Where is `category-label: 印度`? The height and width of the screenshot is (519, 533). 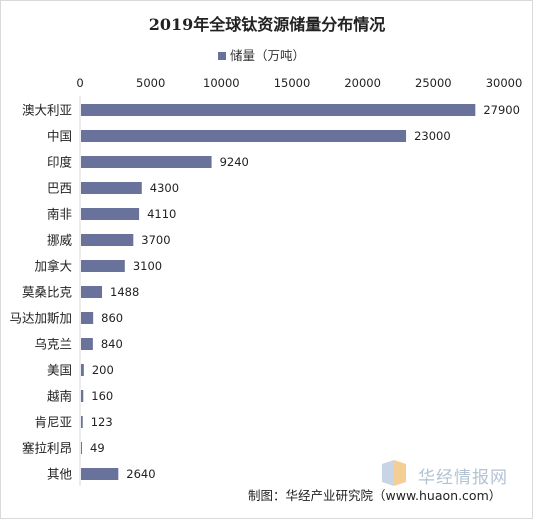
category-label: 印度 is located at coordinates (60, 162).